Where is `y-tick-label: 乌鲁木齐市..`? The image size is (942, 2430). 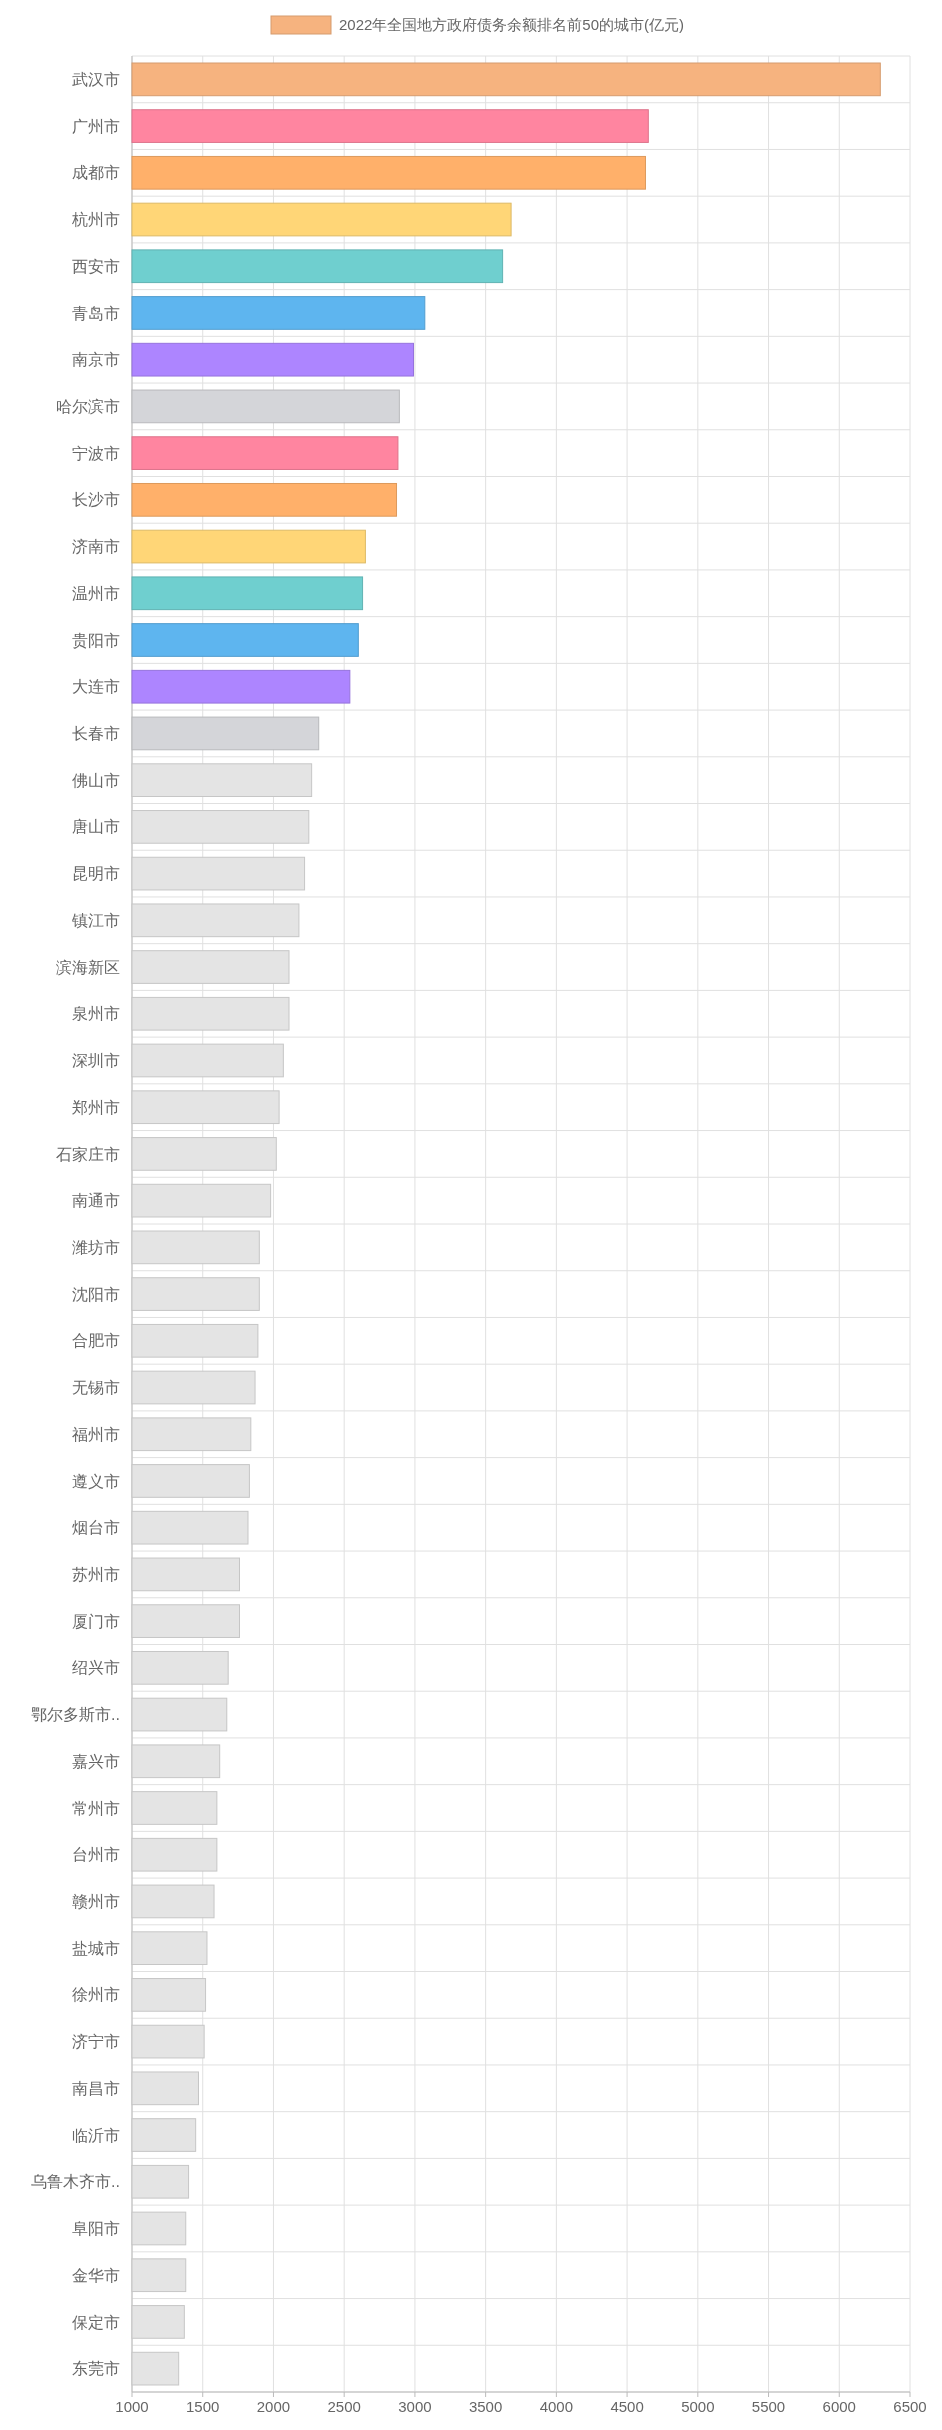 y-tick-label: 乌鲁木齐市.. is located at coordinates (75, 2182).